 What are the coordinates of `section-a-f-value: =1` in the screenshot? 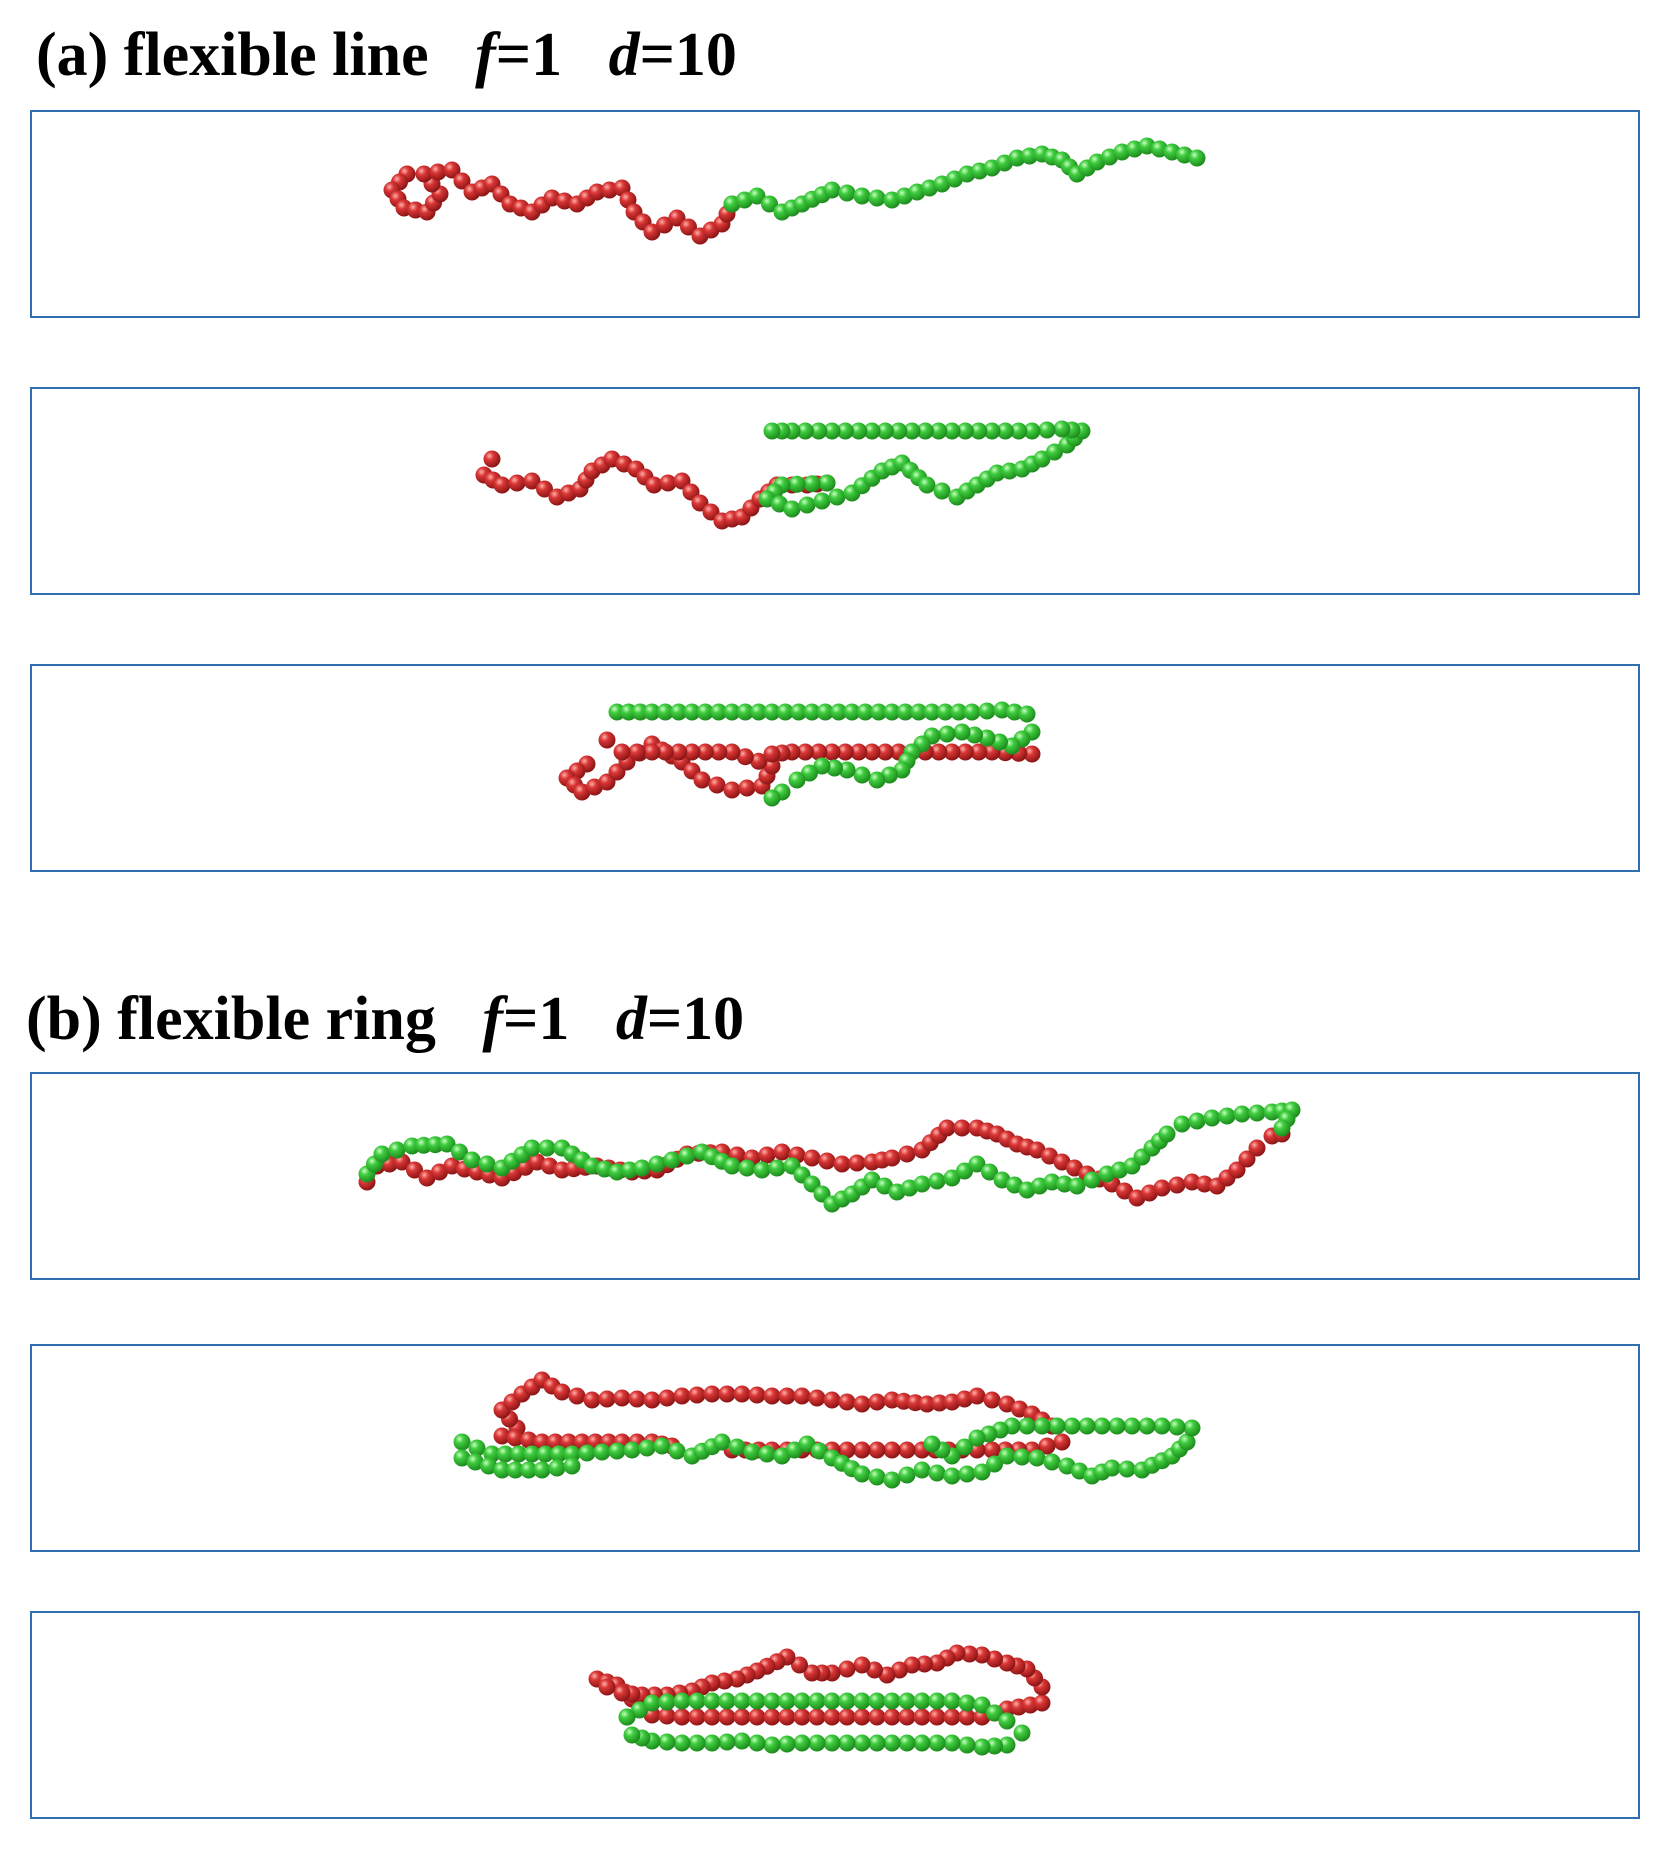 It's located at (529, 55).